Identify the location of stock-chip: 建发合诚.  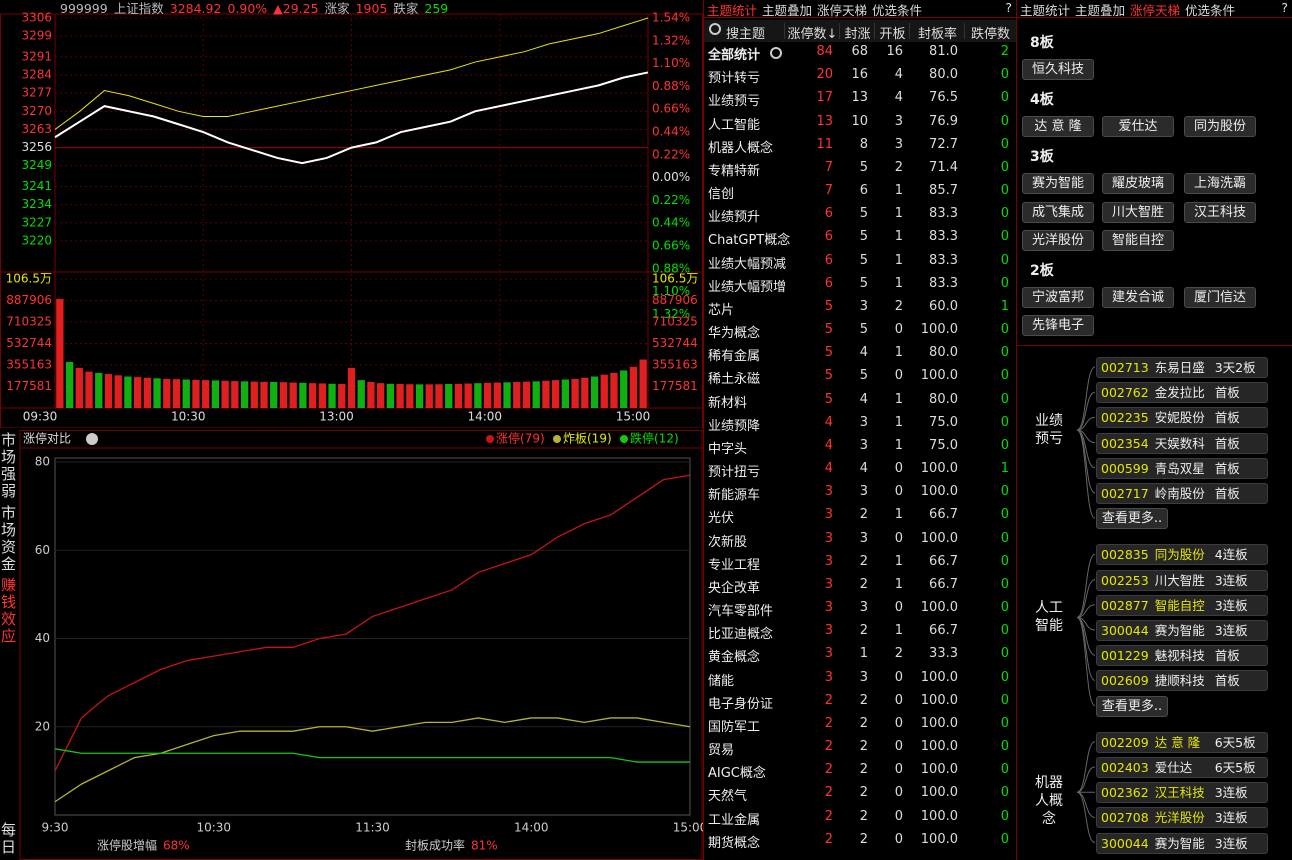
(1138, 297).